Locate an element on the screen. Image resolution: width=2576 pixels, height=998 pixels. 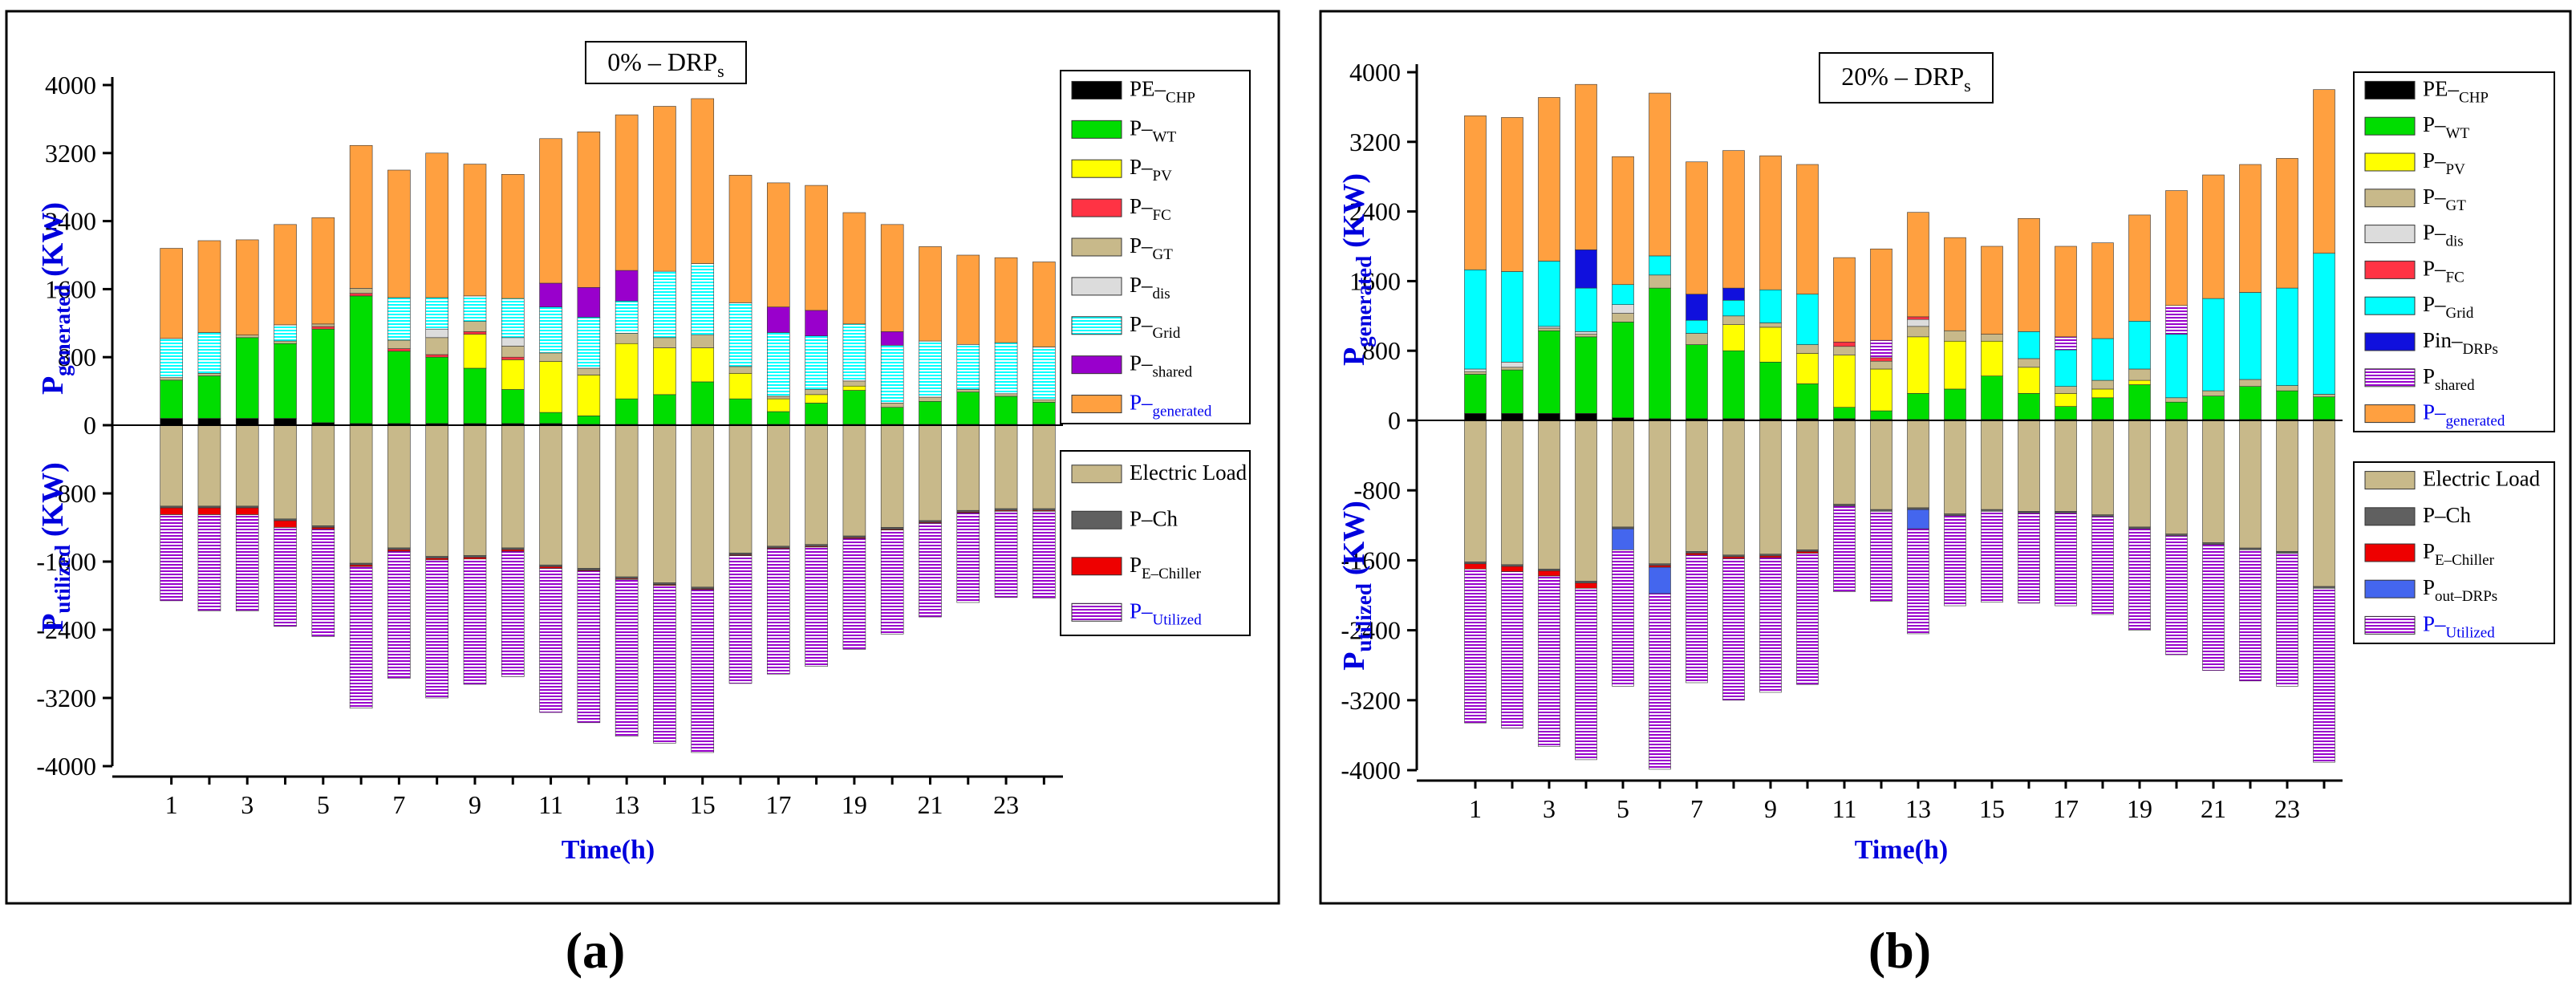
x-tick-label: 7 is located at coordinates (1696, 808).